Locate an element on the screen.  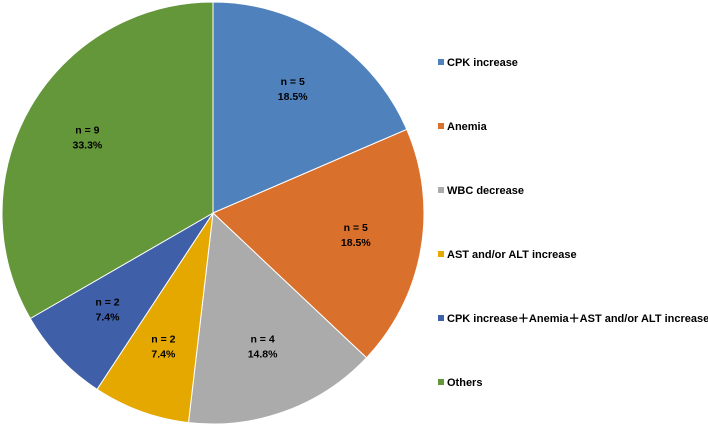
legend-item-3: AST and/or ALT increase is located at coordinates (507, 255).